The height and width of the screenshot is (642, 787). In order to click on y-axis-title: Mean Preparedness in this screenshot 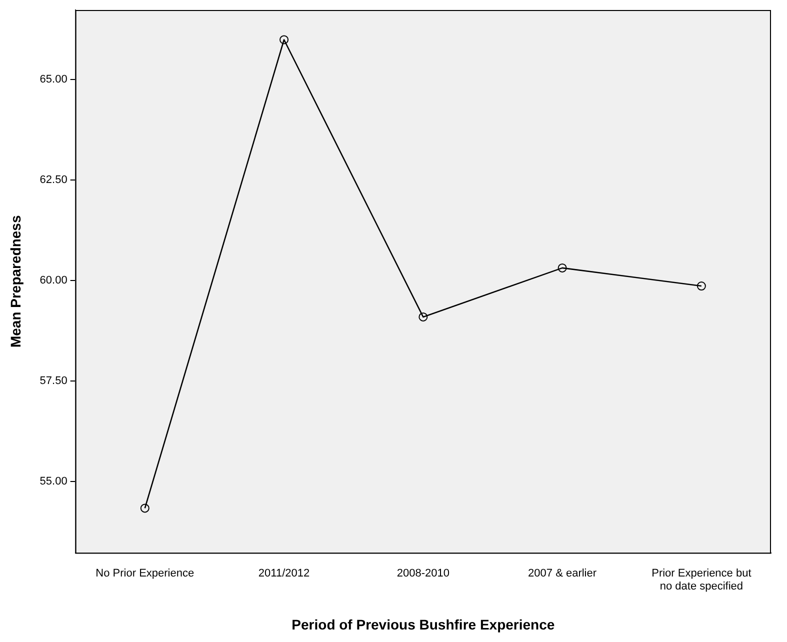, I will do `click(15, 281)`.